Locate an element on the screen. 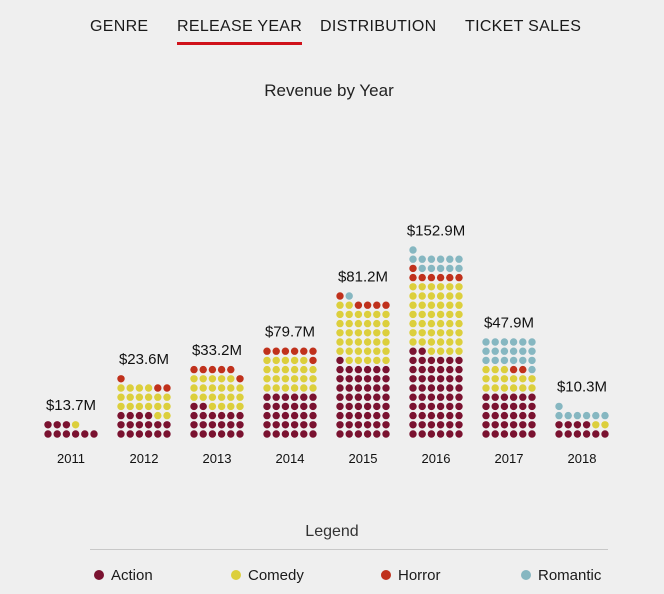 This screenshot has width=664, height=594. dot-comedy-2018 is located at coordinates (596, 425).